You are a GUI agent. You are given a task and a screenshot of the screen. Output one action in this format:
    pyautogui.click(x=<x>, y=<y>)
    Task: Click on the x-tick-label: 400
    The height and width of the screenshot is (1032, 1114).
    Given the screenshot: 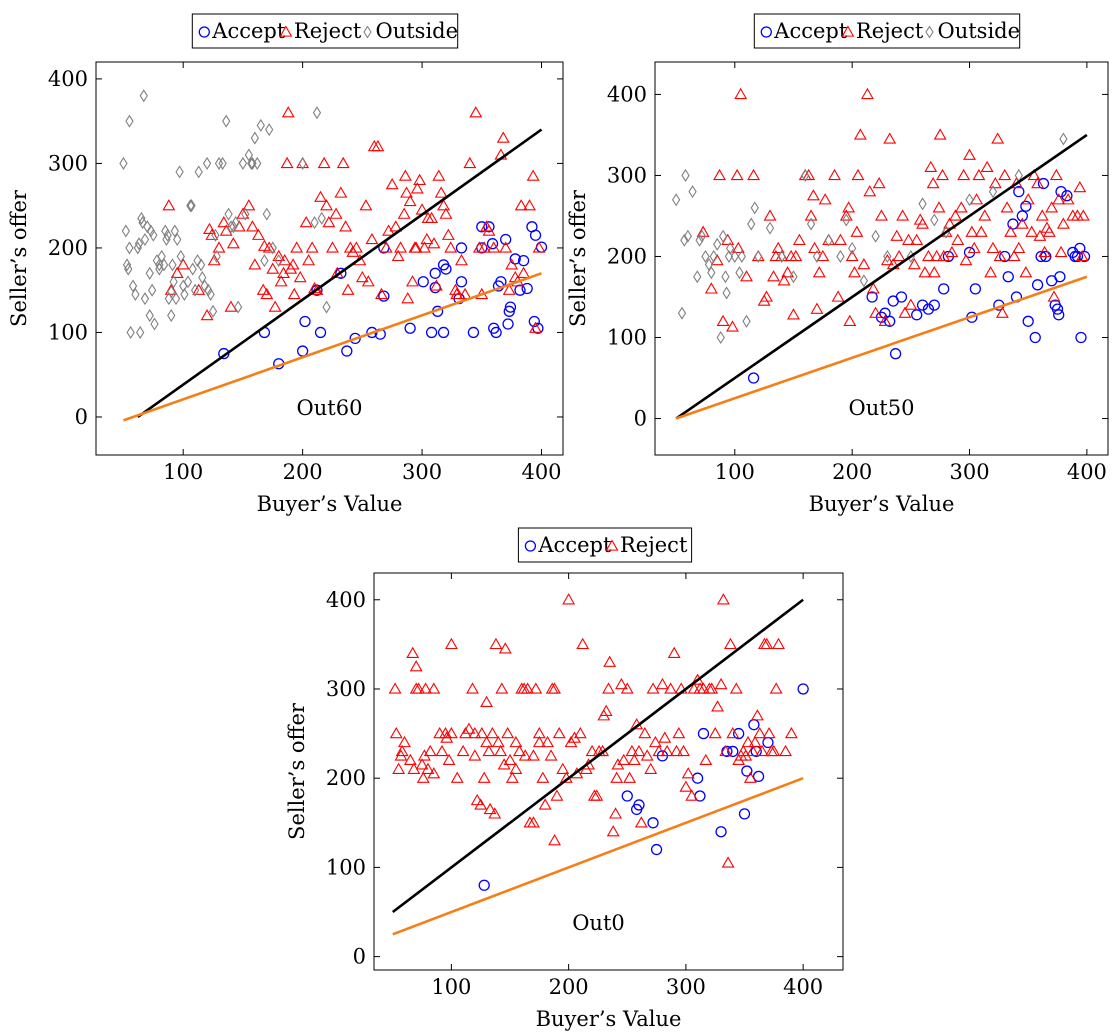 What is the action you would take?
    pyautogui.click(x=541, y=472)
    